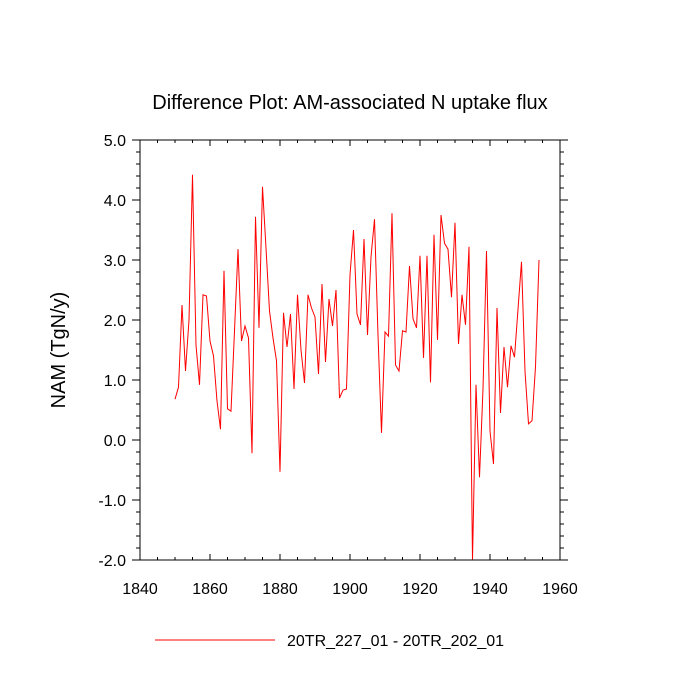 The width and height of the screenshot is (700, 700). I want to click on y-tick-label: 4.0, so click(115, 201).